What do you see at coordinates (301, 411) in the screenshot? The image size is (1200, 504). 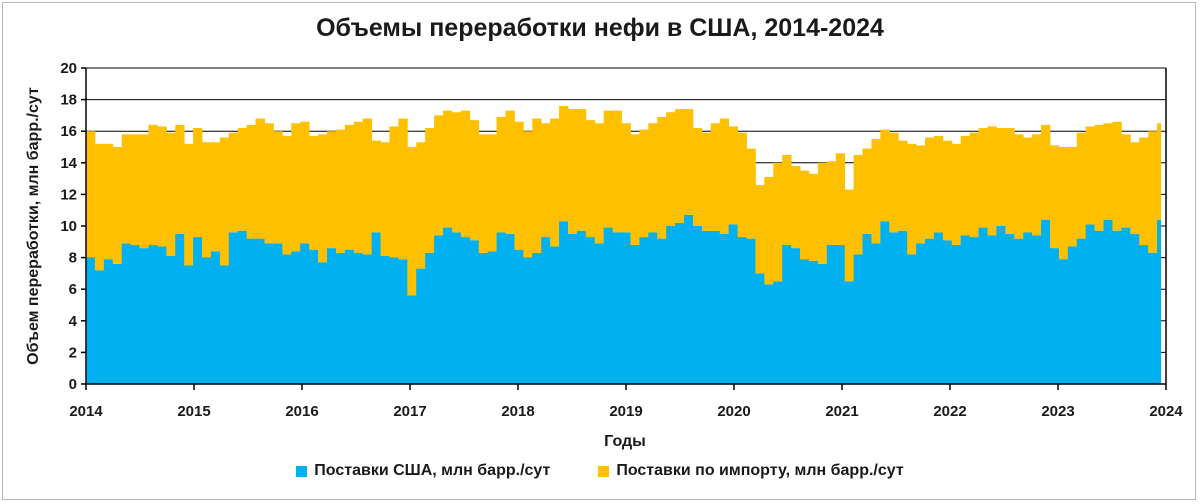 I see `x-tick-label: 2016` at bounding box center [301, 411].